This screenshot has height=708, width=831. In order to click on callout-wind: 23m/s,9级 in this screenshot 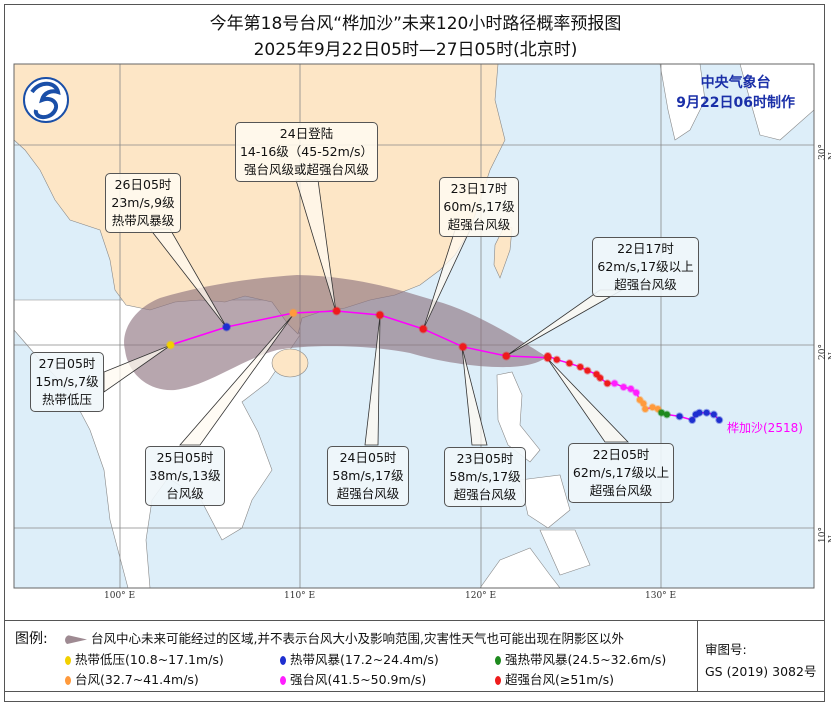, I will do `click(143, 202)`.